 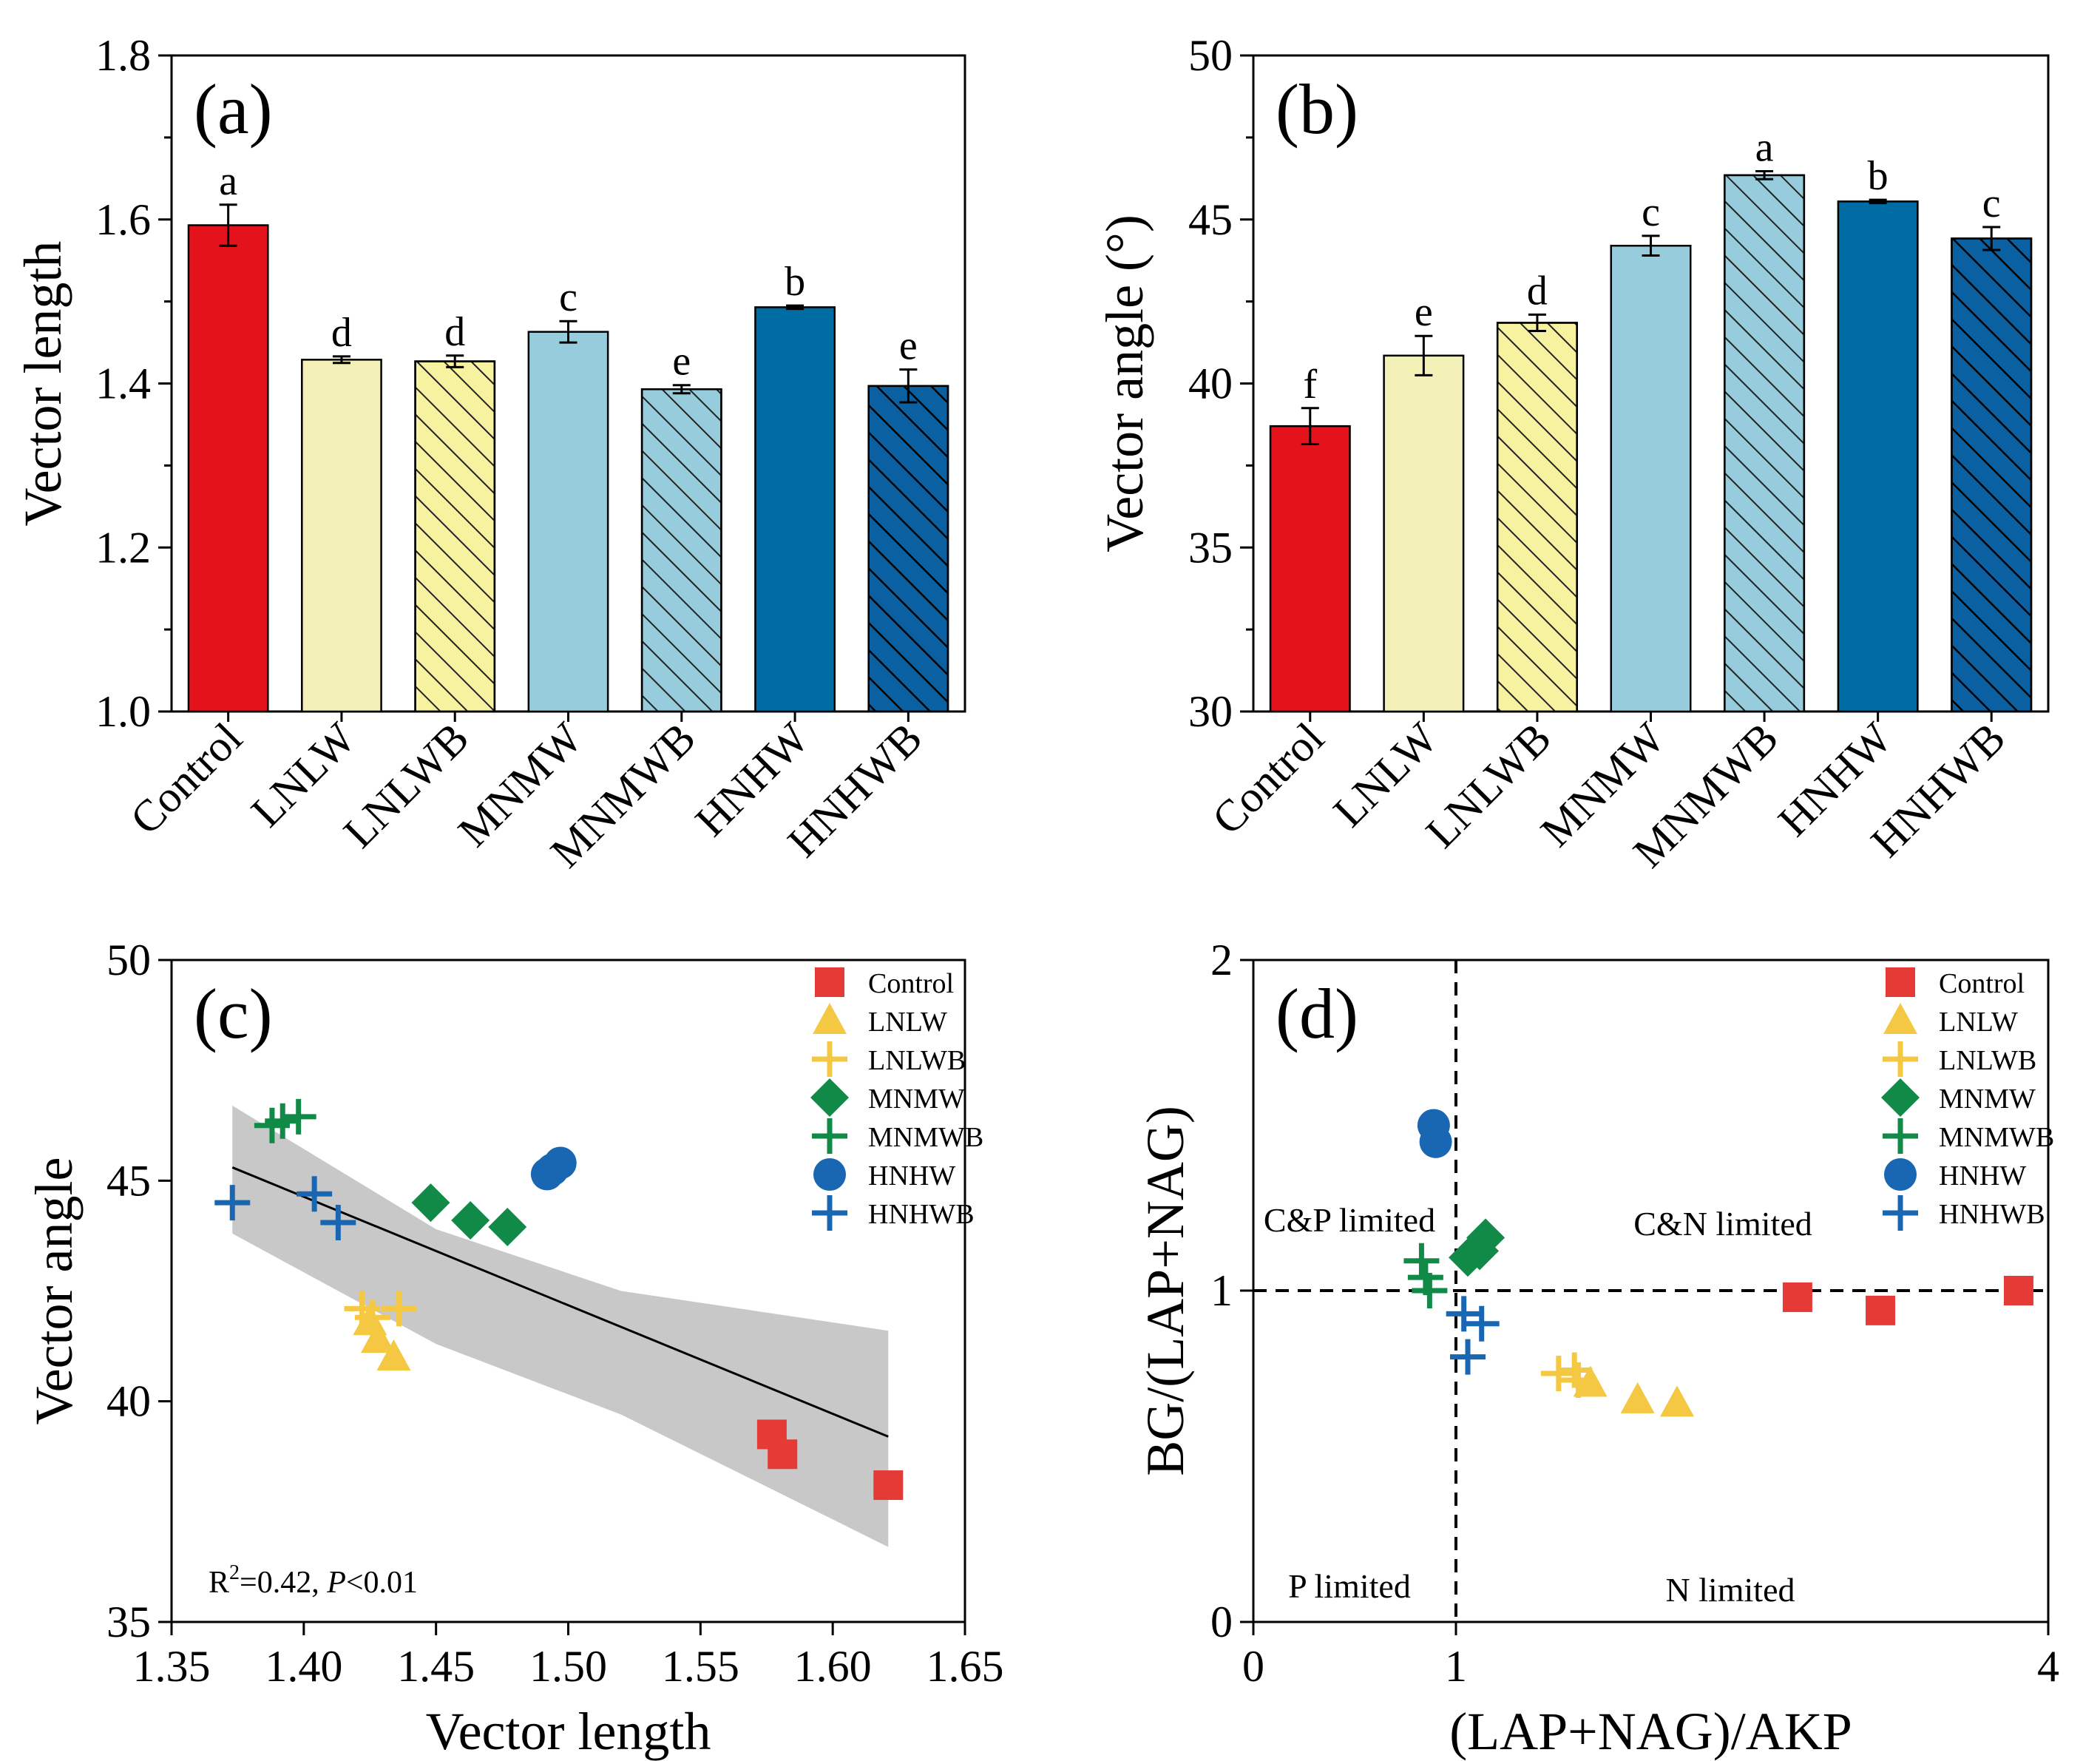 I want to click on x-tick-label: 4, so click(x=2048, y=1666).